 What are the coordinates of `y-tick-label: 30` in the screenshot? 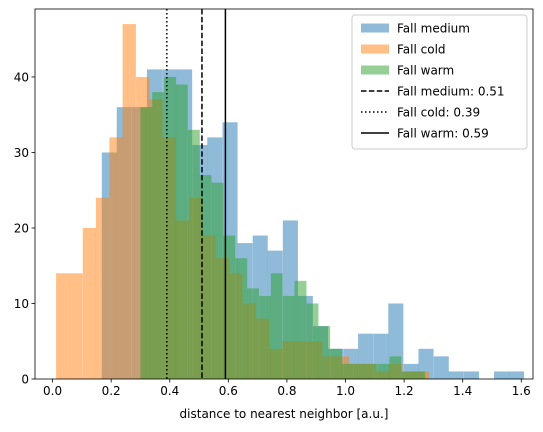 It's located at (21, 153).